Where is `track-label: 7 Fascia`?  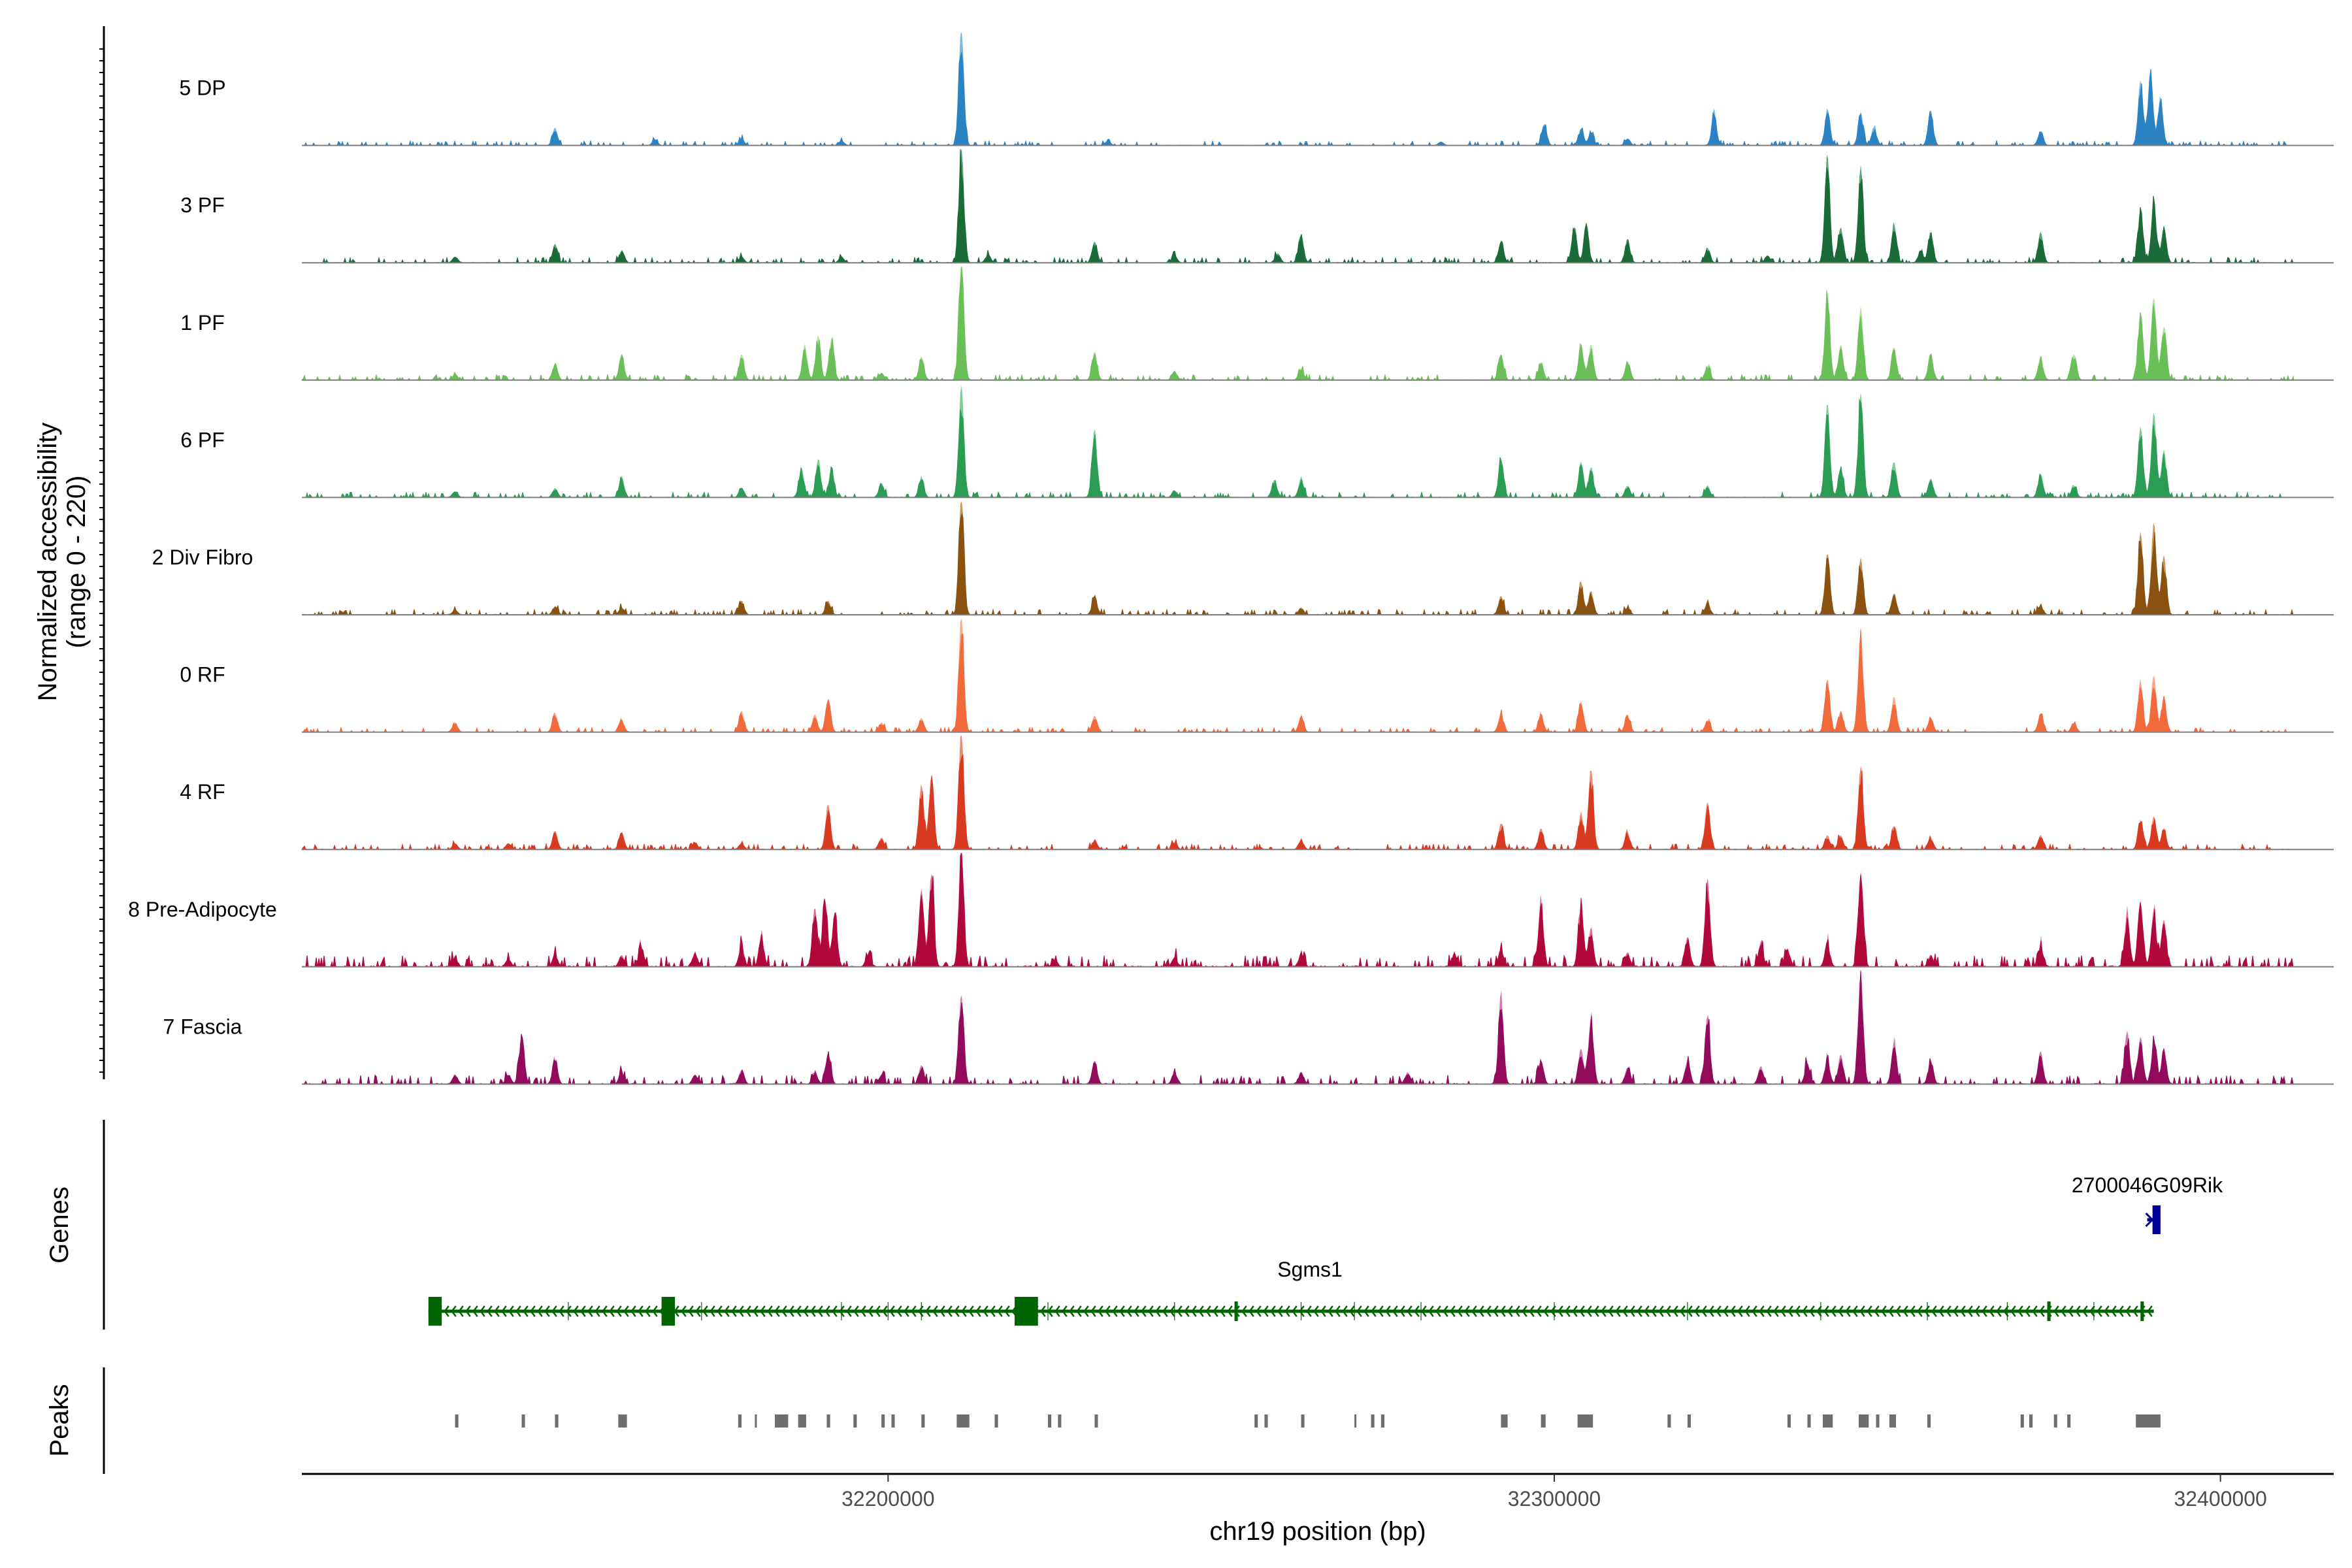
track-label: 7 Fascia is located at coordinates (202, 1026).